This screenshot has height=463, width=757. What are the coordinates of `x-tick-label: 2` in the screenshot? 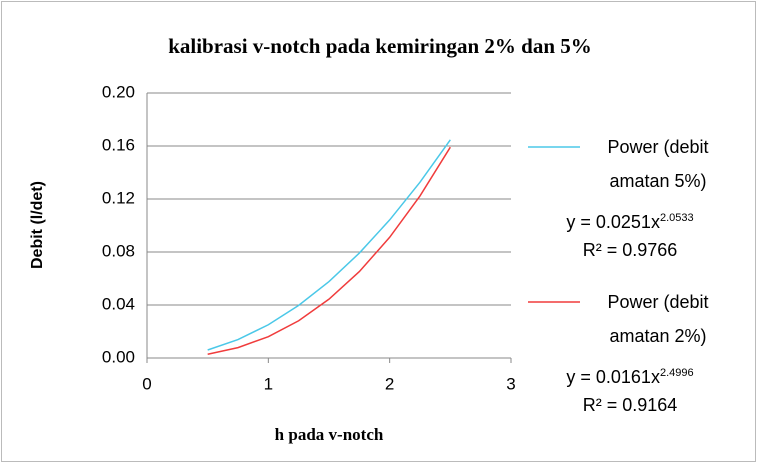 It's located at (389, 383).